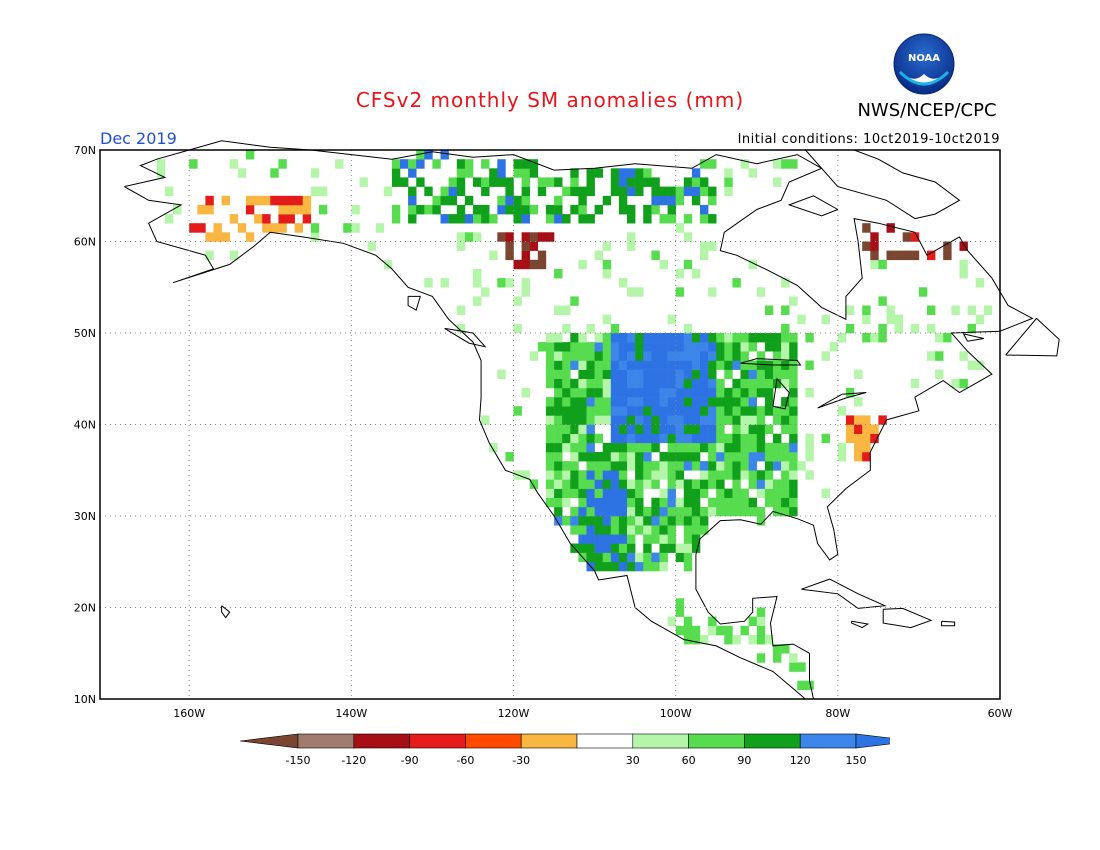 The image size is (1100, 850). What do you see at coordinates (927, 110) in the screenshot?
I see `agency-label: NWS/NCEP/CPC` at bounding box center [927, 110].